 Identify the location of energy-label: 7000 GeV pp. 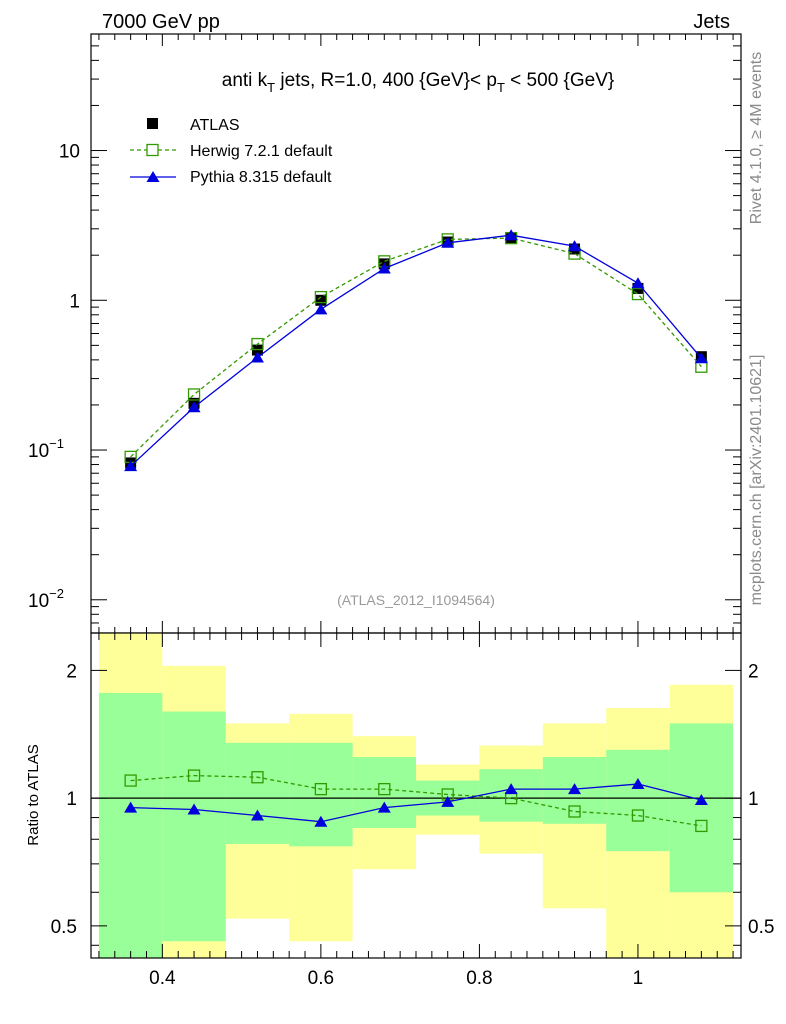
(161, 22).